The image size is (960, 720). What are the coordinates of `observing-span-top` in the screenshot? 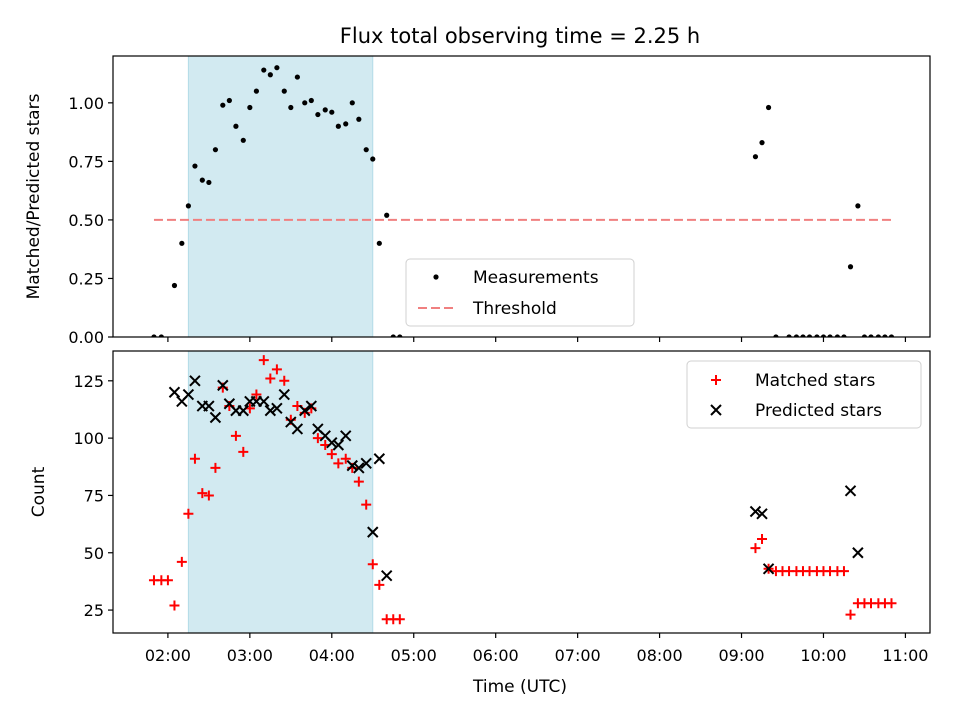 It's located at (280, 196).